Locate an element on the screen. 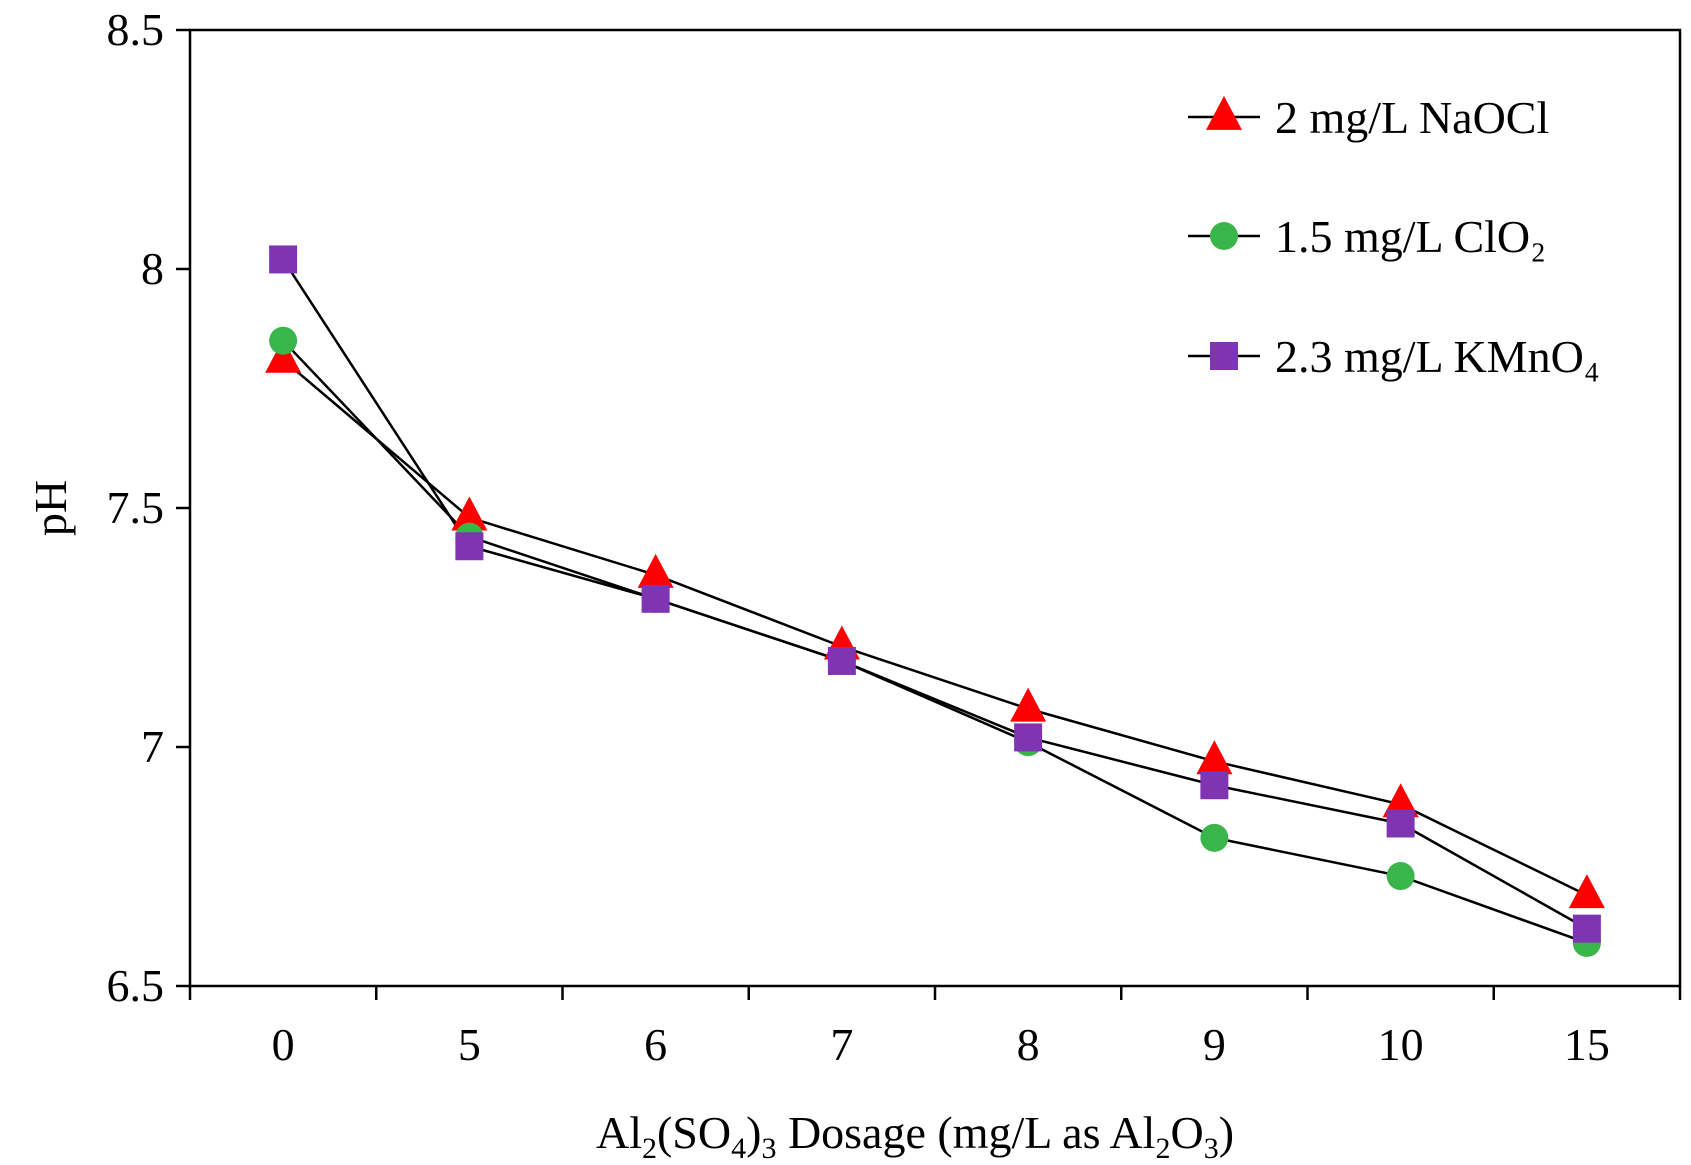  x-tick-label: 6 is located at coordinates (655, 1044).